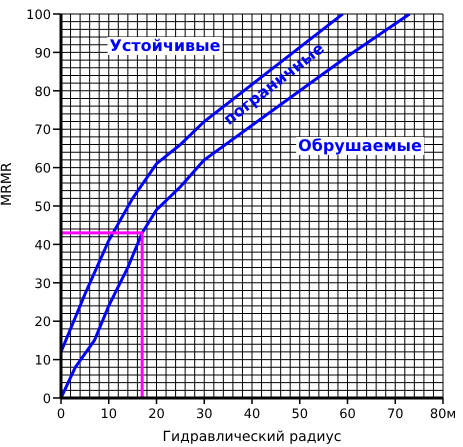 The image size is (463, 447). What do you see at coordinates (252, 414) in the screenshot?
I see `x-tick-label: 40` at bounding box center [252, 414].